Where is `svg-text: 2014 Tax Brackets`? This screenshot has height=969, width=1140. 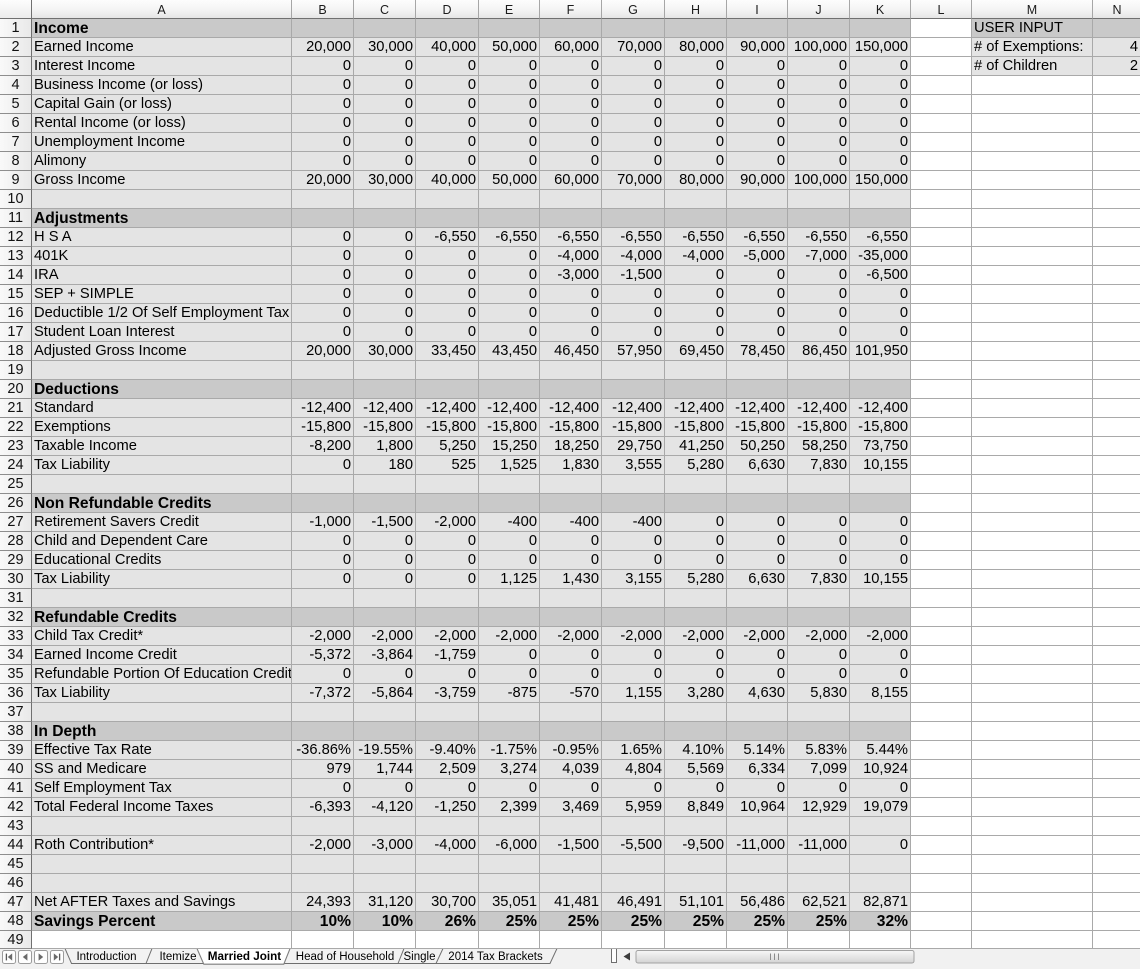 svg-text: 2014 Tax Brackets is located at coordinates (495, 957).